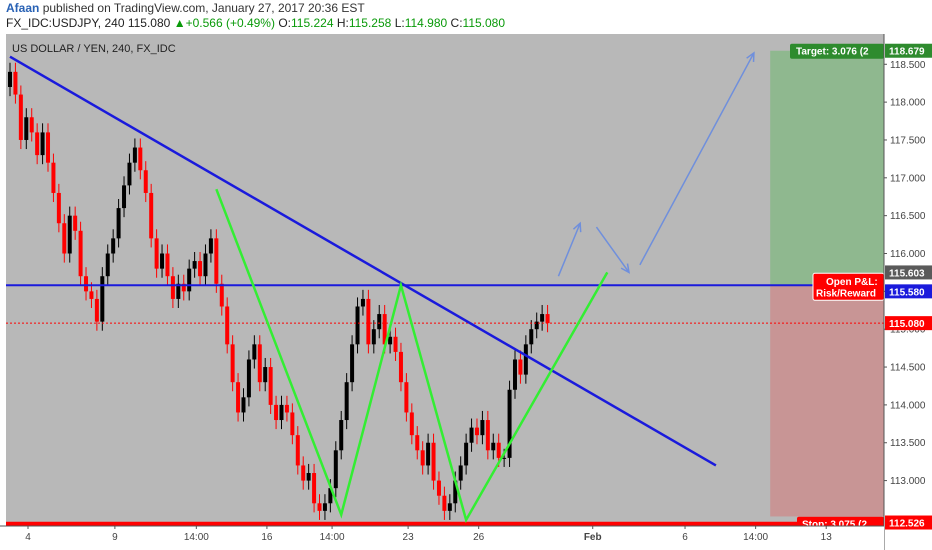 The height and width of the screenshot is (550, 932). Describe the element at coordinates (908, 443) in the screenshot. I see `price-tick-label: 113.500` at that location.